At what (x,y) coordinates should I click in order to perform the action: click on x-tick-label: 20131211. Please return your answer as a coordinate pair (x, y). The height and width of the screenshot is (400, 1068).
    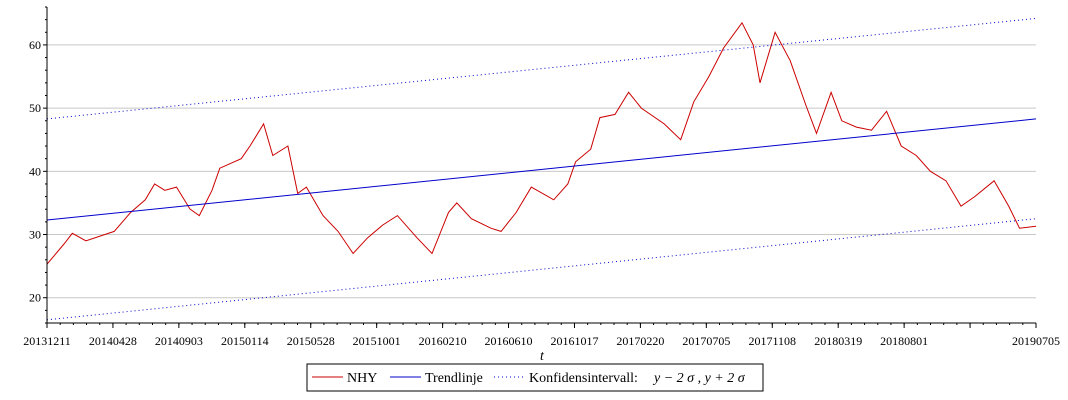
    Looking at the image, I should click on (47, 341).